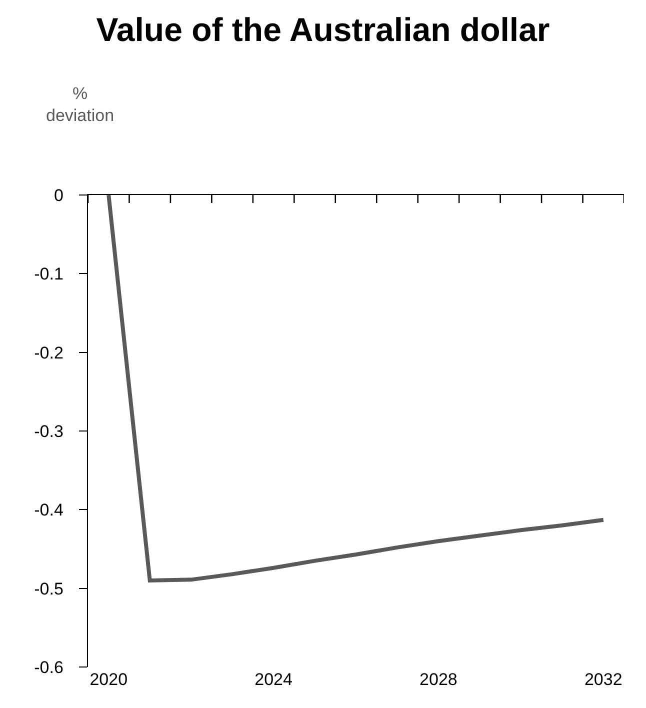  I want to click on x-tick-label: 2020, so click(109, 679).